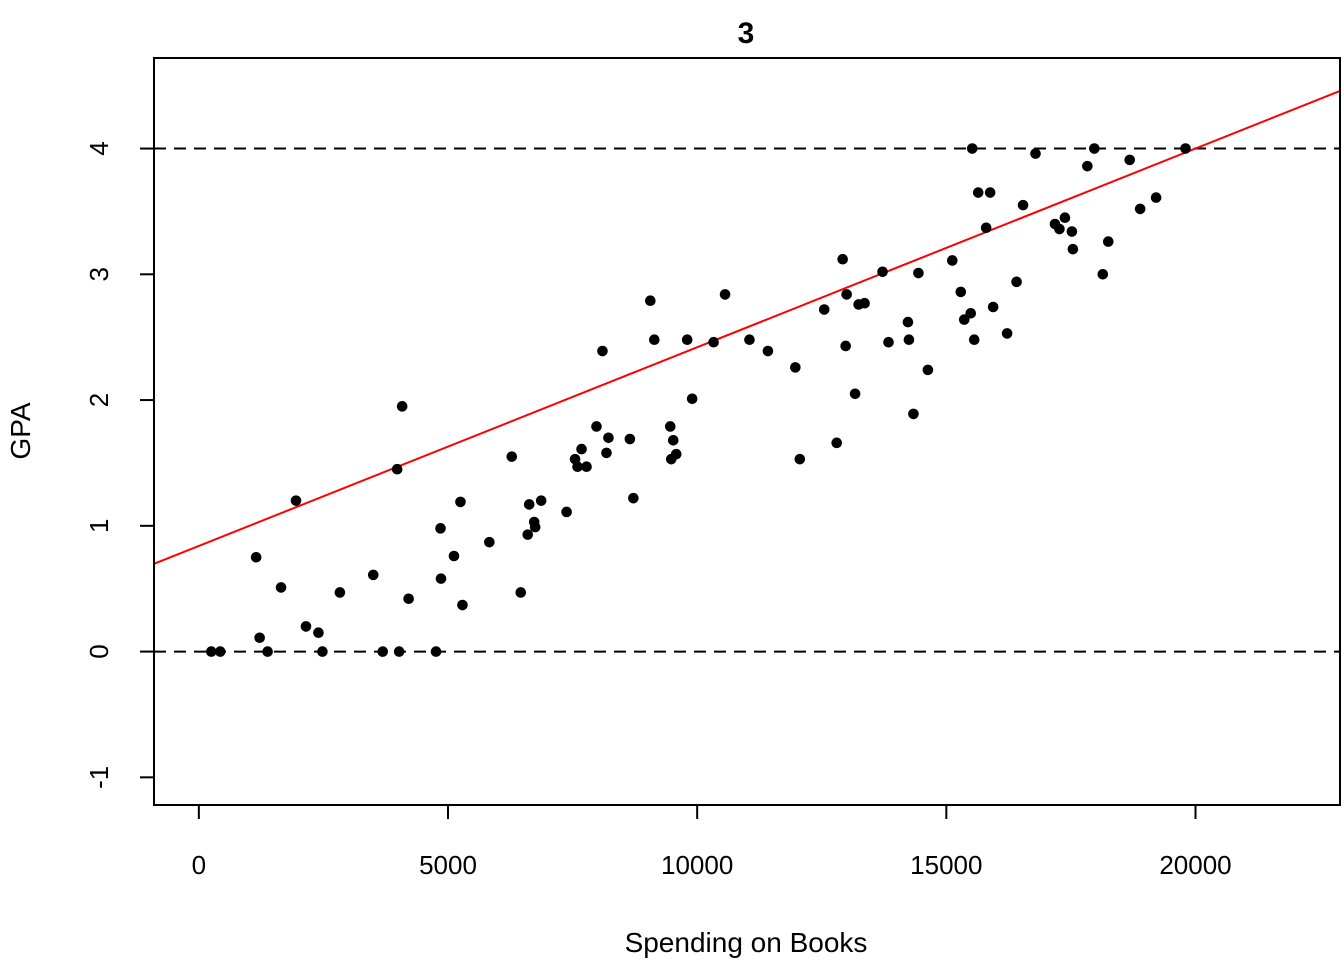 The image size is (1344, 960). I want to click on y-tick-label: 4, so click(99, 148).